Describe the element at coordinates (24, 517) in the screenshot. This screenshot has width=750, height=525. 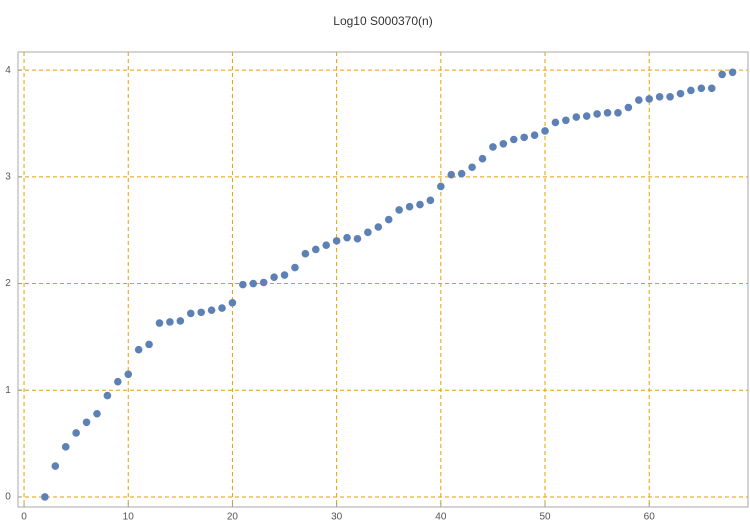
I see `x-tick-label: 0` at that location.